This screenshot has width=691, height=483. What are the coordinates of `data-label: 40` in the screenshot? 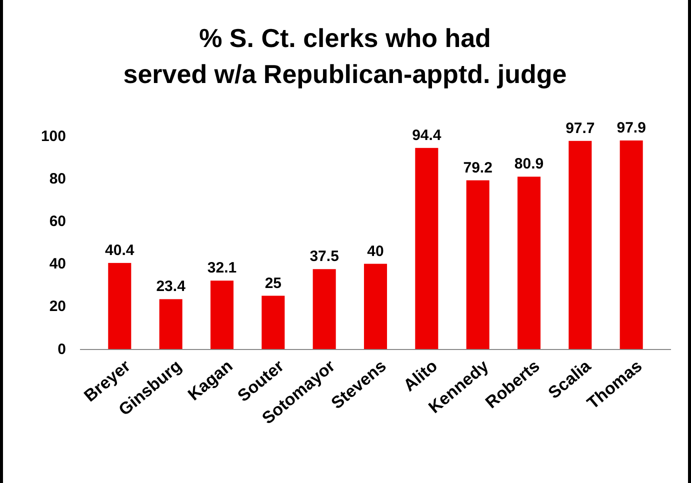 It's located at (375, 251).